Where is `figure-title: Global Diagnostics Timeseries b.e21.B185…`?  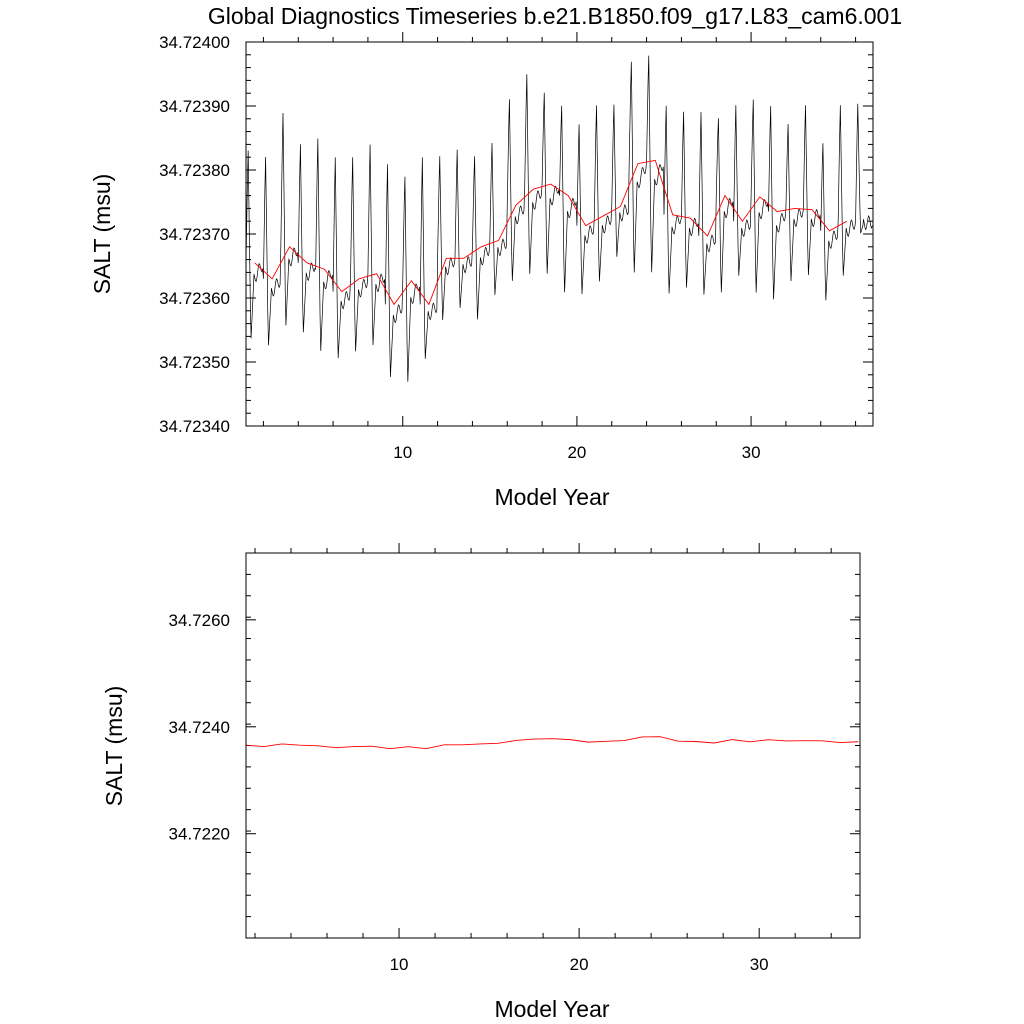
figure-title: Global Diagnostics Timeseries b.e21.B185… is located at coordinates (555, 16).